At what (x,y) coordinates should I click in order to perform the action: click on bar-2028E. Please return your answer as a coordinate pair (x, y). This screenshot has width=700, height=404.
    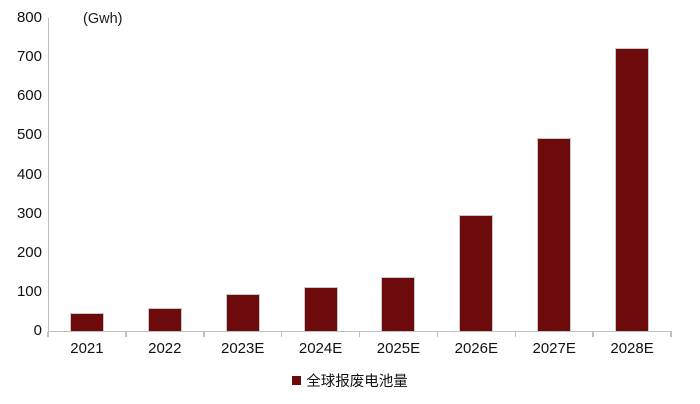
    Looking at the image, I should click on (632, 189).